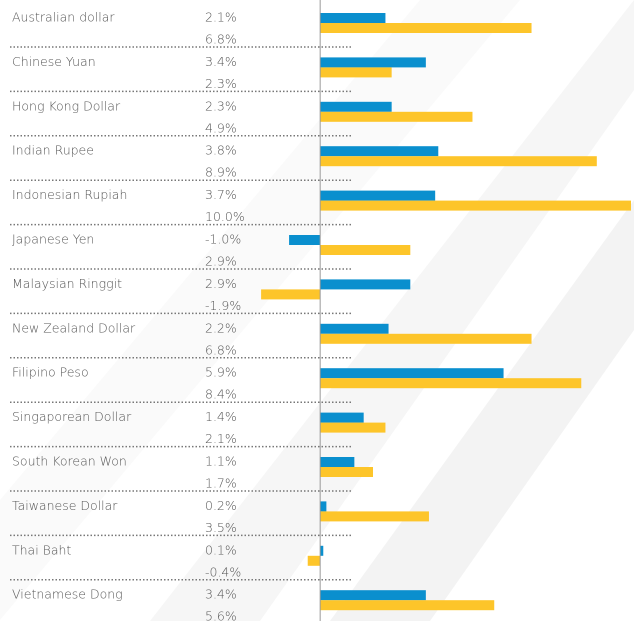 The height and width of the screenshot is (621, 634). Describe the element at coordinates (69, 194) in the screenshot. I see `category-label: Indonesian Rupiah` at that location.